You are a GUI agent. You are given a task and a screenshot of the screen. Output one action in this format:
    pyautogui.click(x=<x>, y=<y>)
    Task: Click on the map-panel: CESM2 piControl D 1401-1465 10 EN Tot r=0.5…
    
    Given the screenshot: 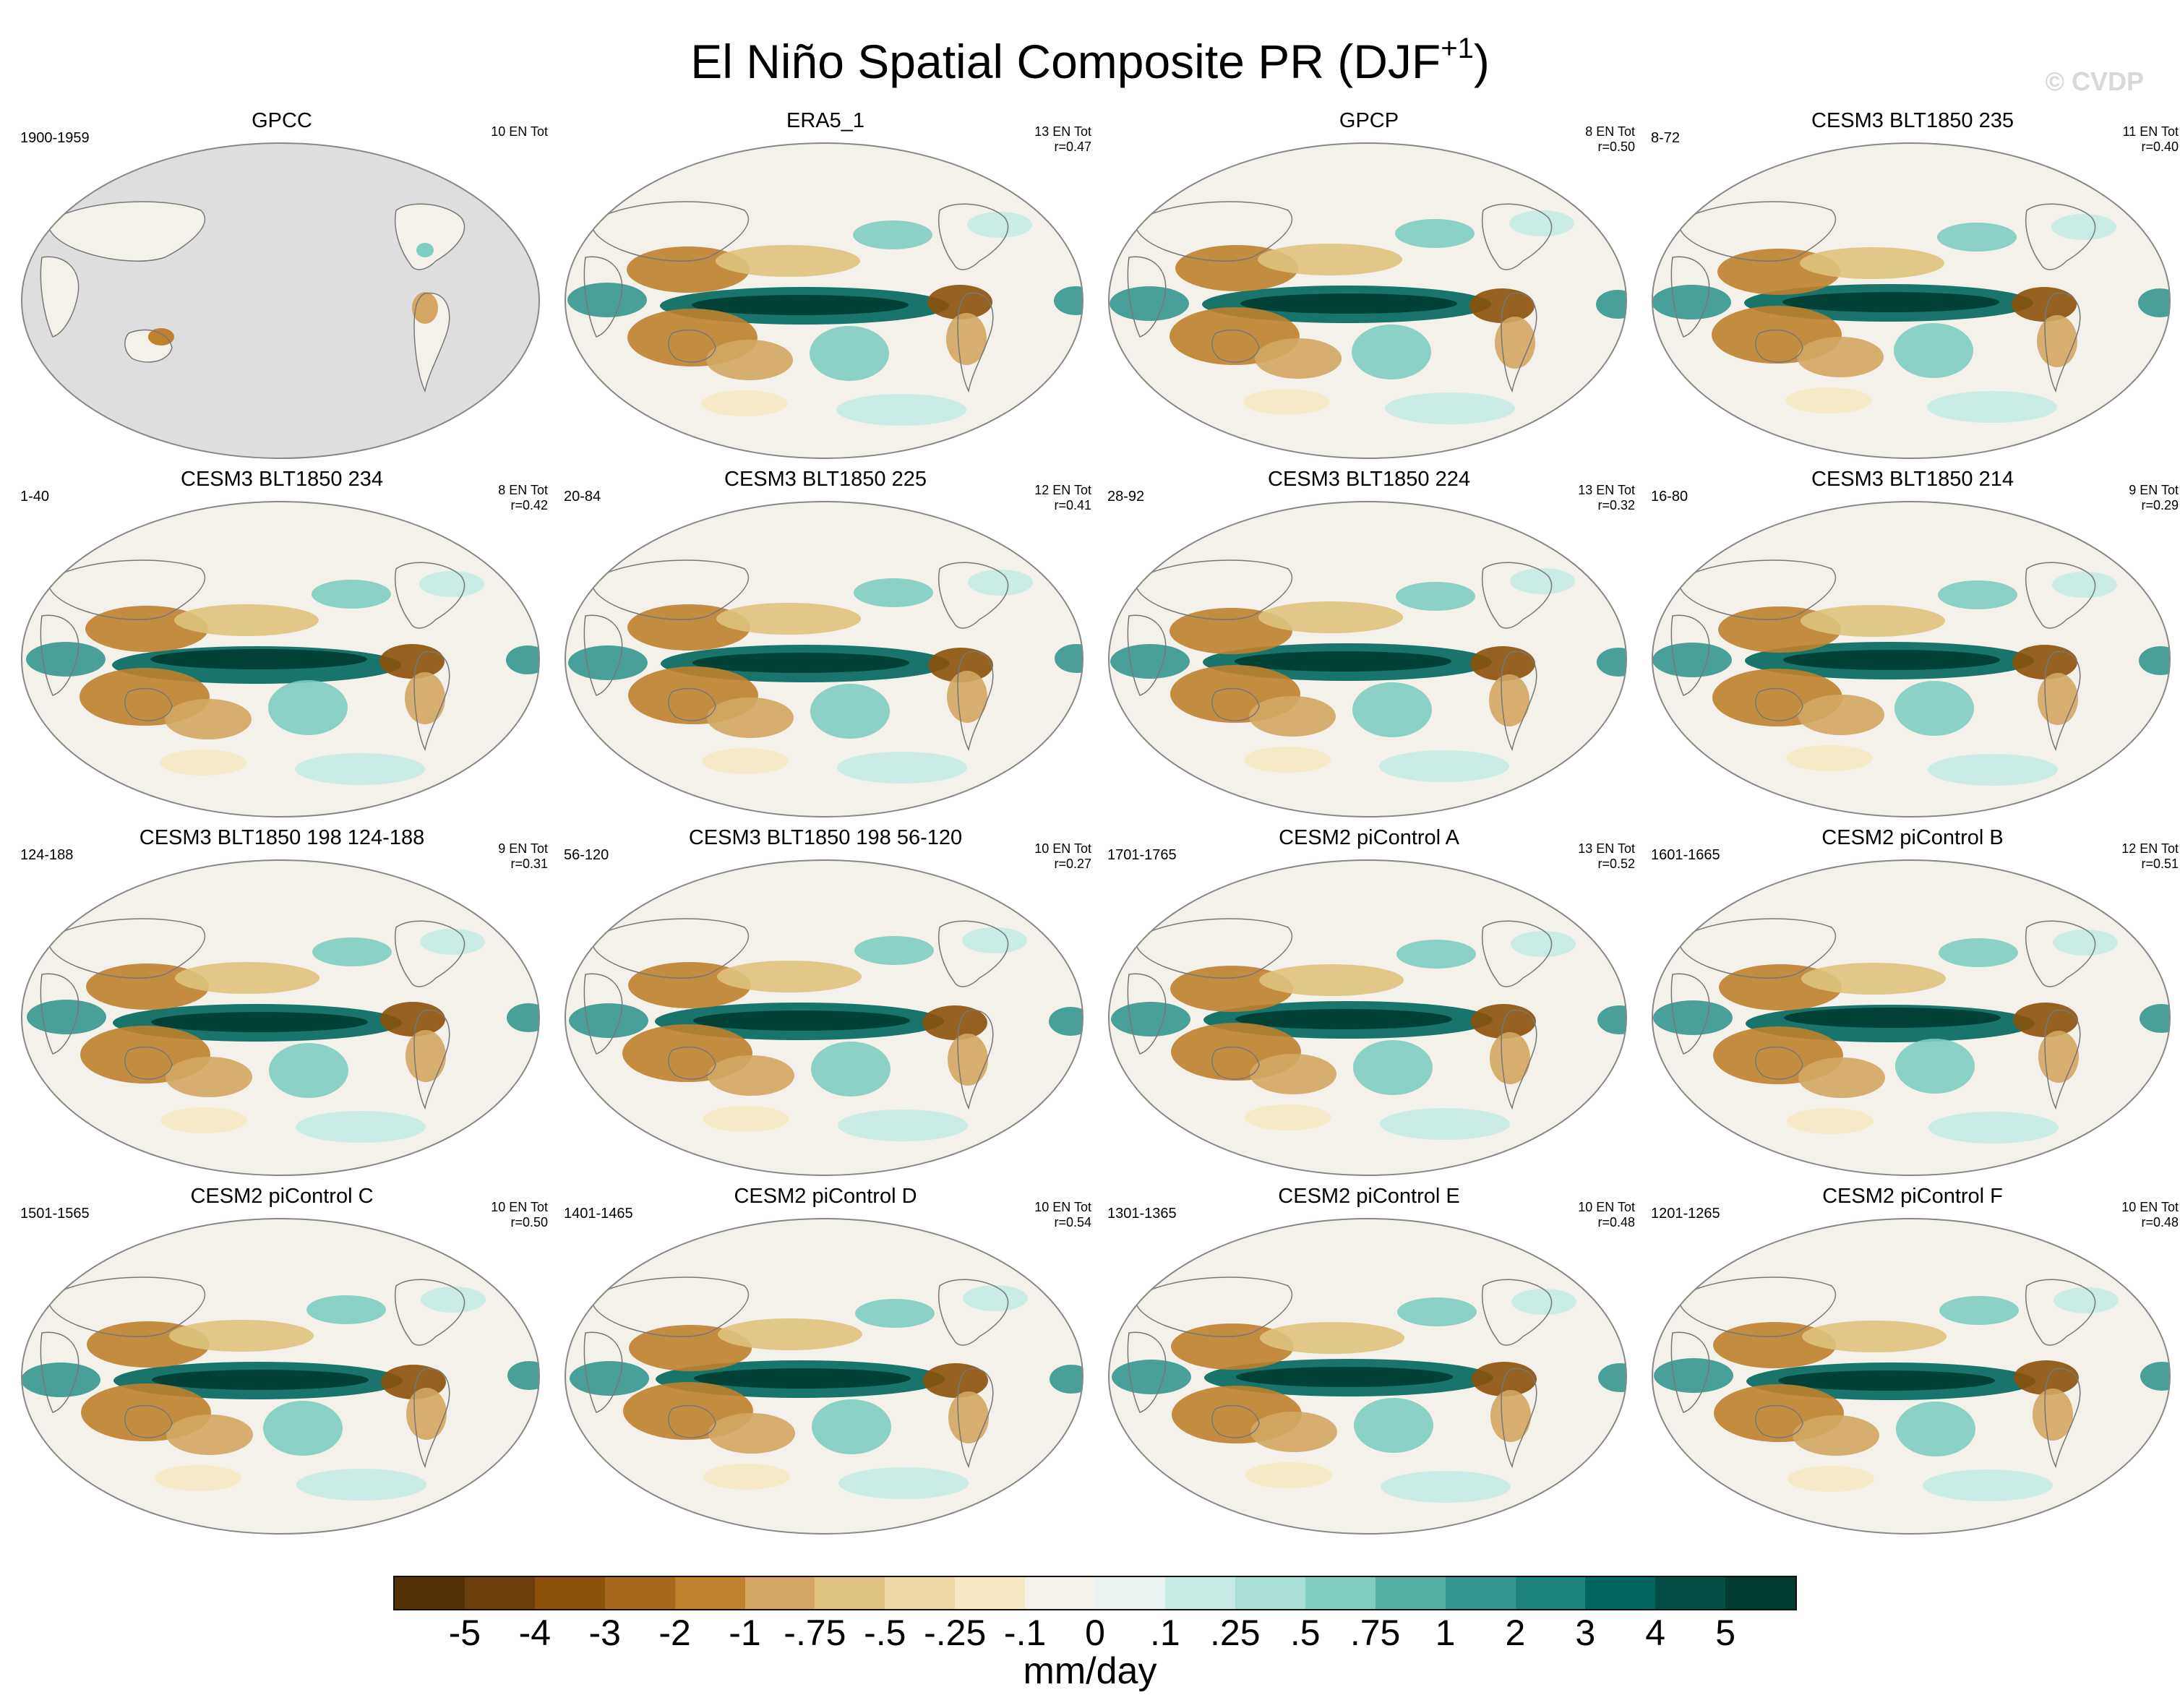 What is the action you would take?
    pyautogui.click(x=825, y=1364)
    